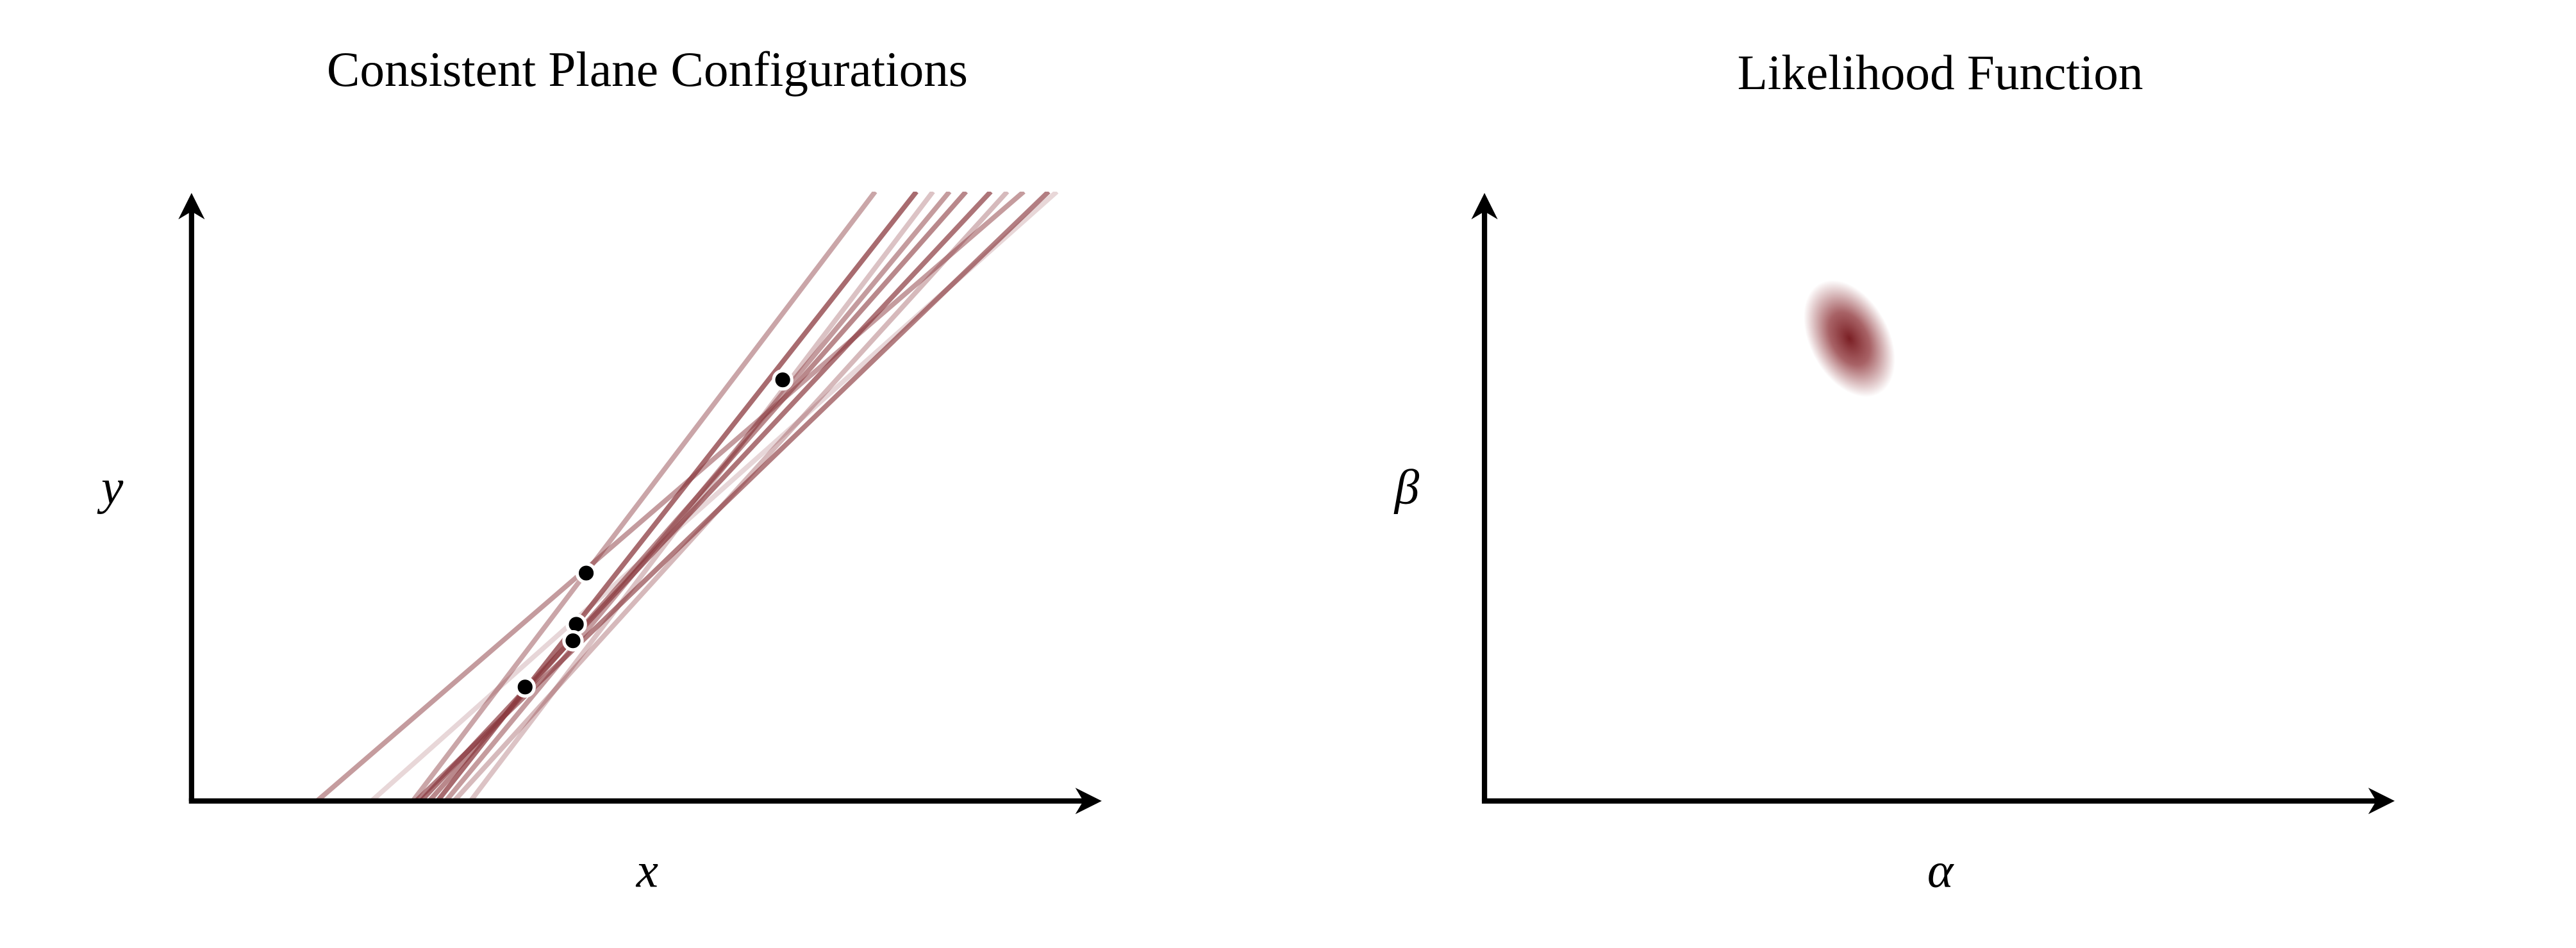  I want to click on alpha-label: α, so click(1940, 870).